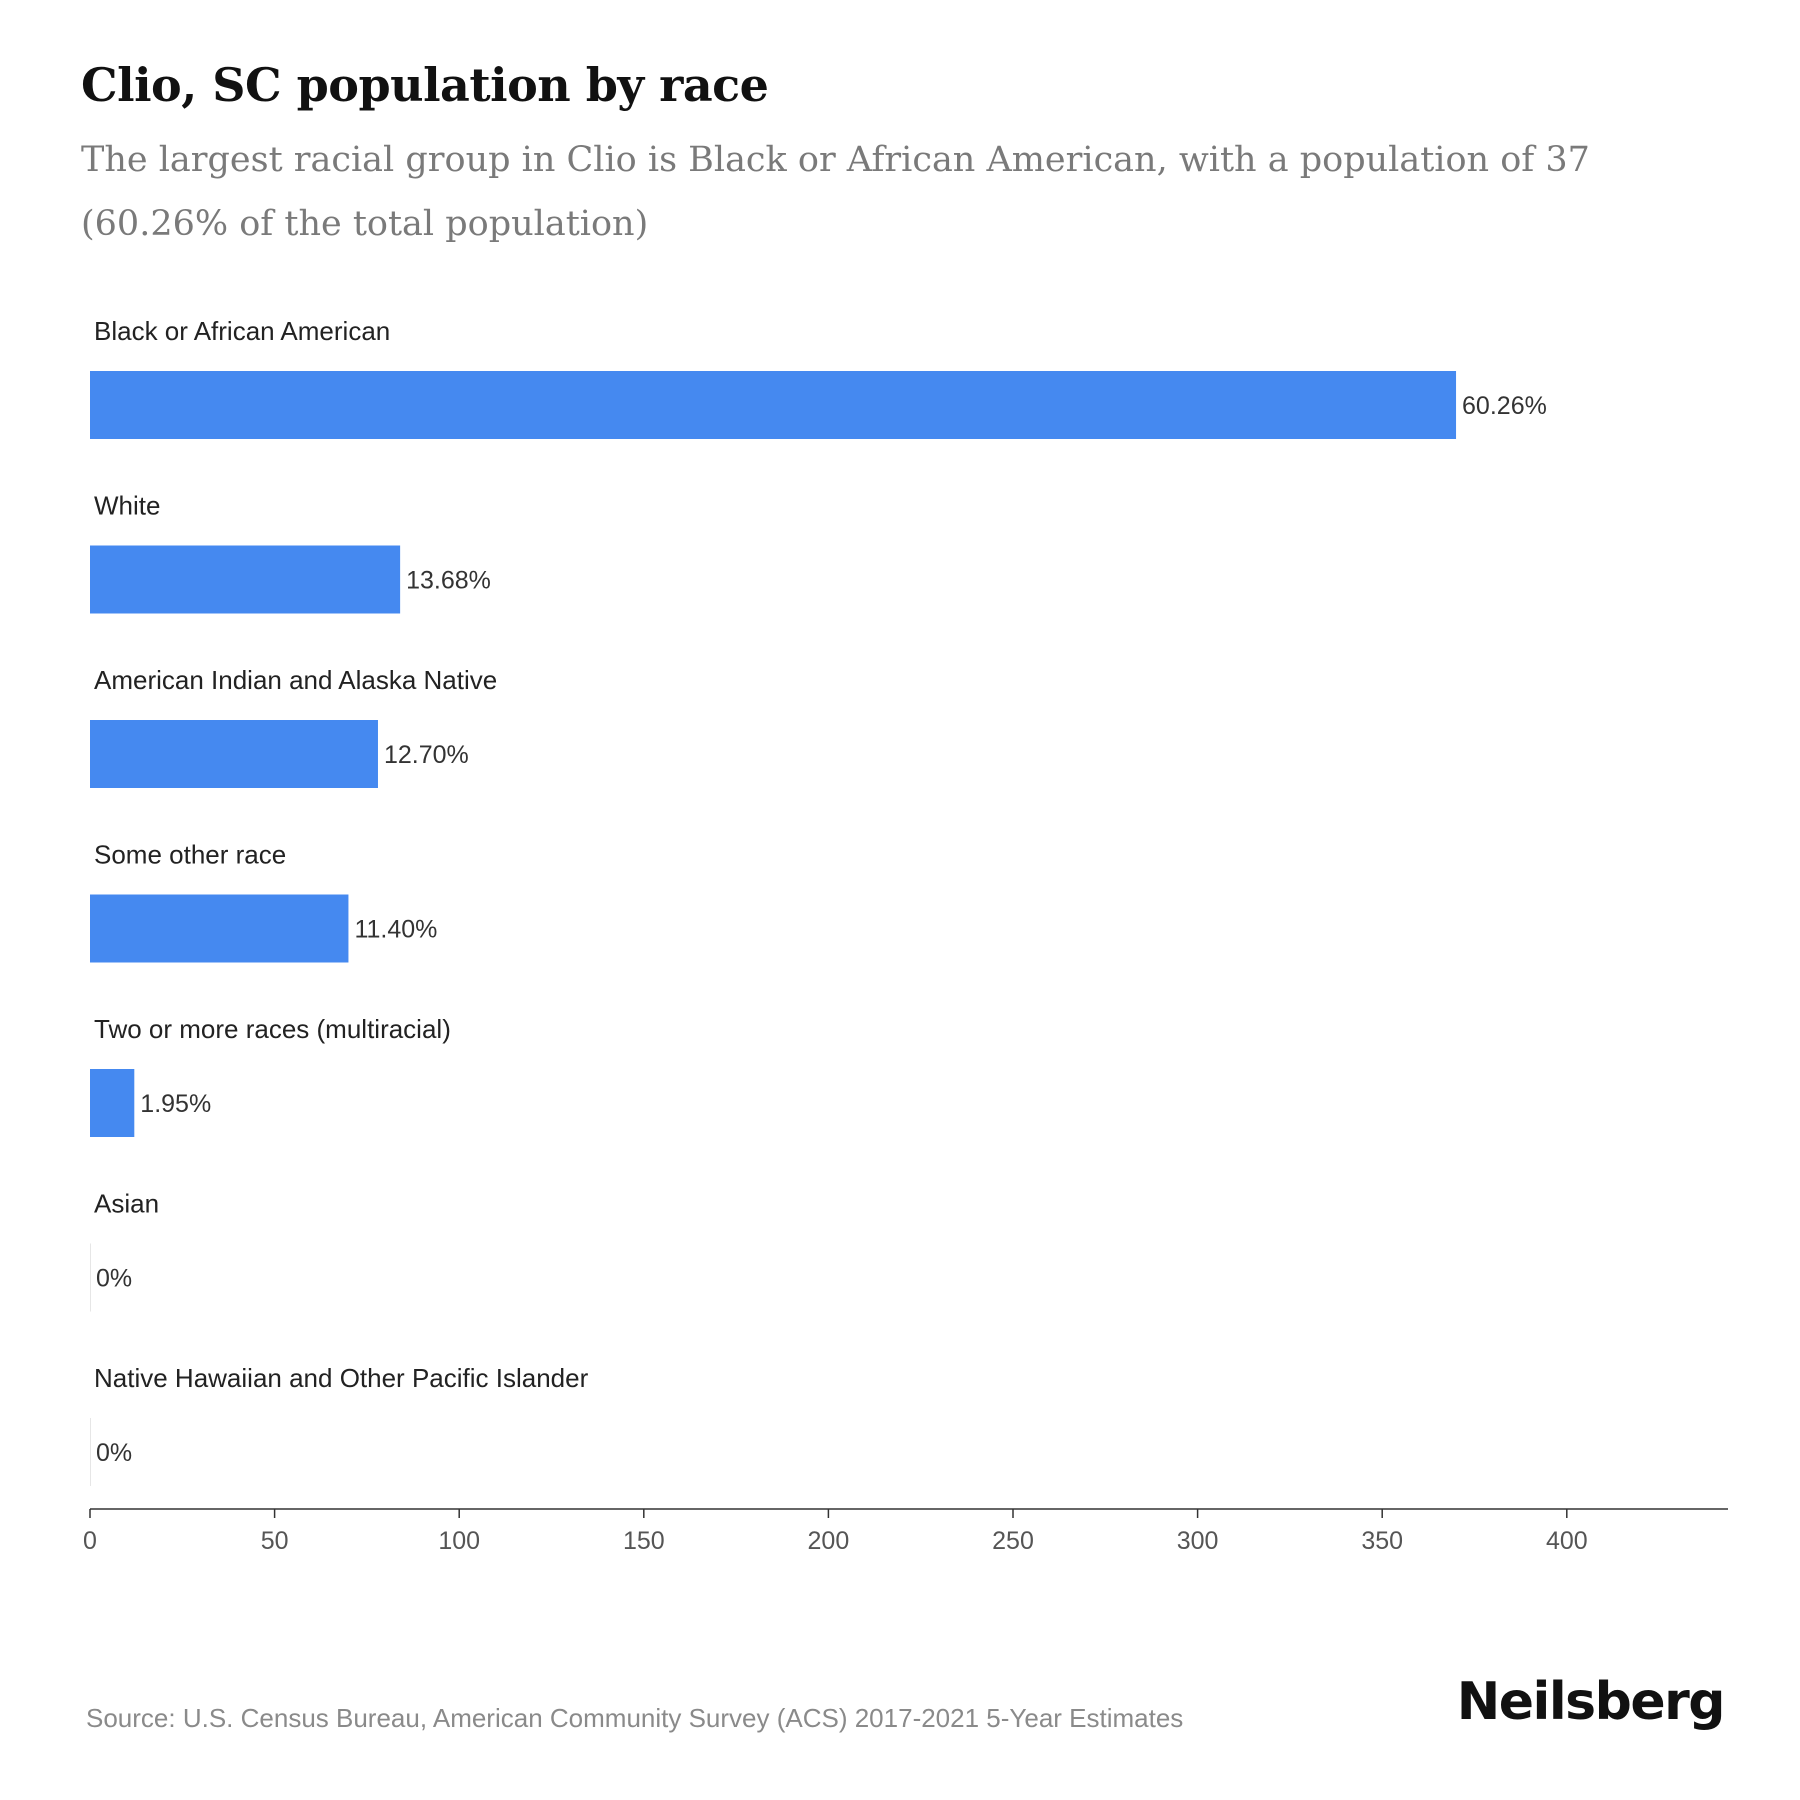 This screenshot has width=1800, height=1800. What do you see at coordinates (1198, 1541) in the screenshot?
I see `x-tick-label: 300` at bounding box center [1198, 1541].